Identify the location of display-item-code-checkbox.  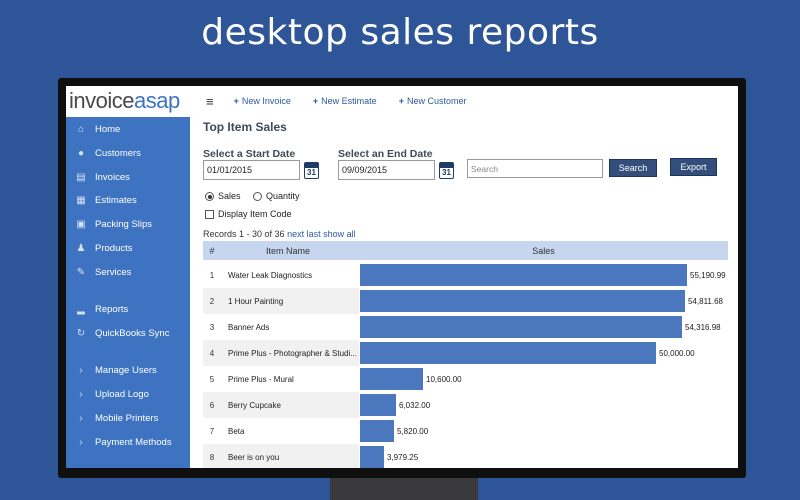
(209, 214).